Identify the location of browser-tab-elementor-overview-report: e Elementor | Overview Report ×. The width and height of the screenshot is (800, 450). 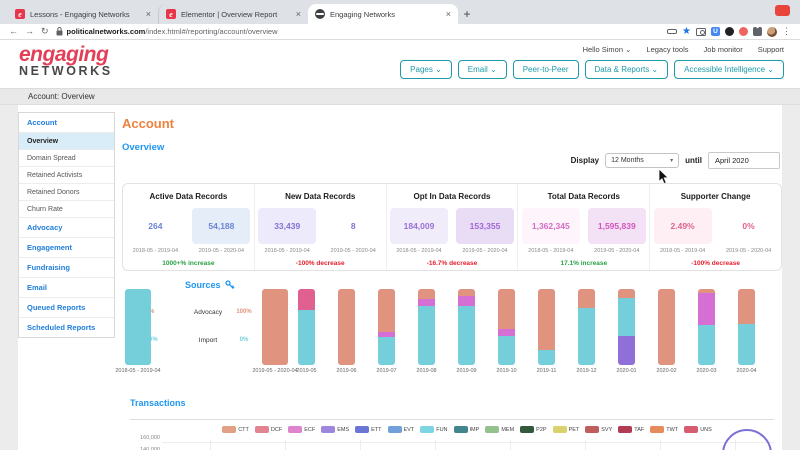
(233, 14).